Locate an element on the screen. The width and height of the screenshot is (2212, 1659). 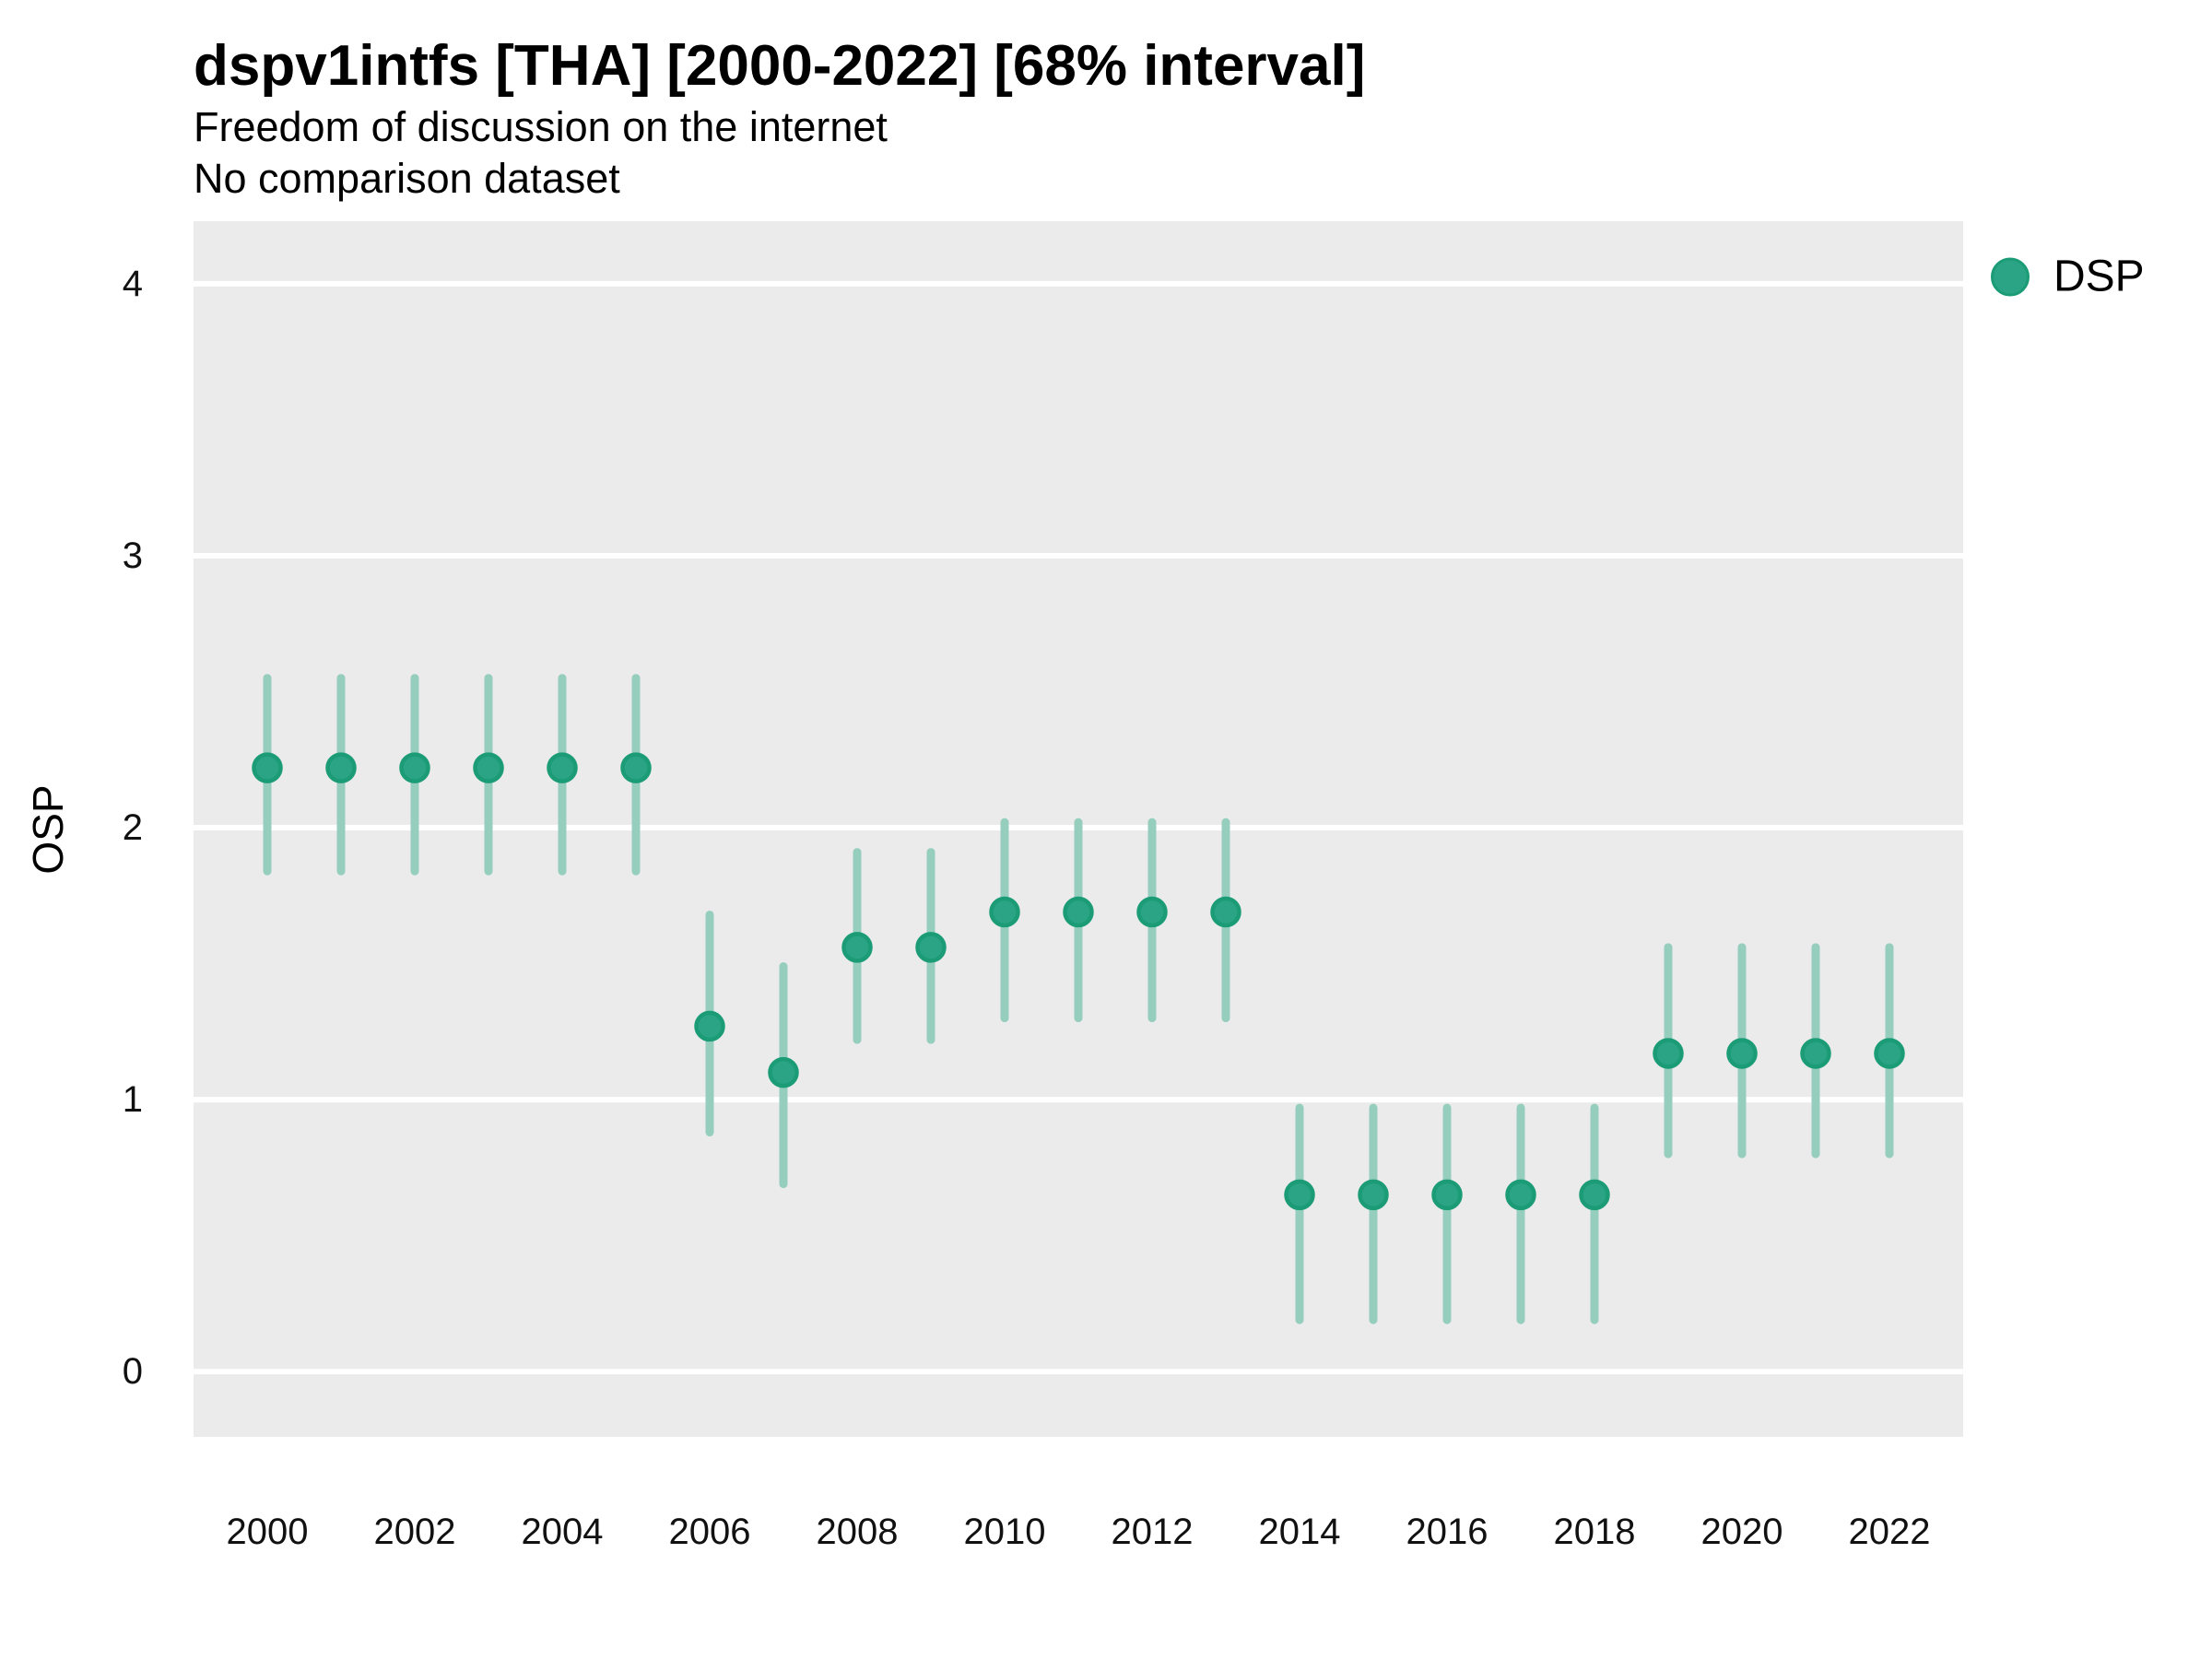
point-estimate-2005 is located at coordinates (636, 767).